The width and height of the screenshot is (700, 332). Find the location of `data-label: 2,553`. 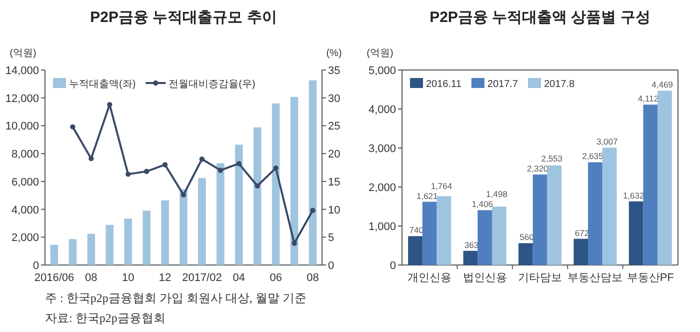

data-label: 2,553 is located at coordinates (552, 159).